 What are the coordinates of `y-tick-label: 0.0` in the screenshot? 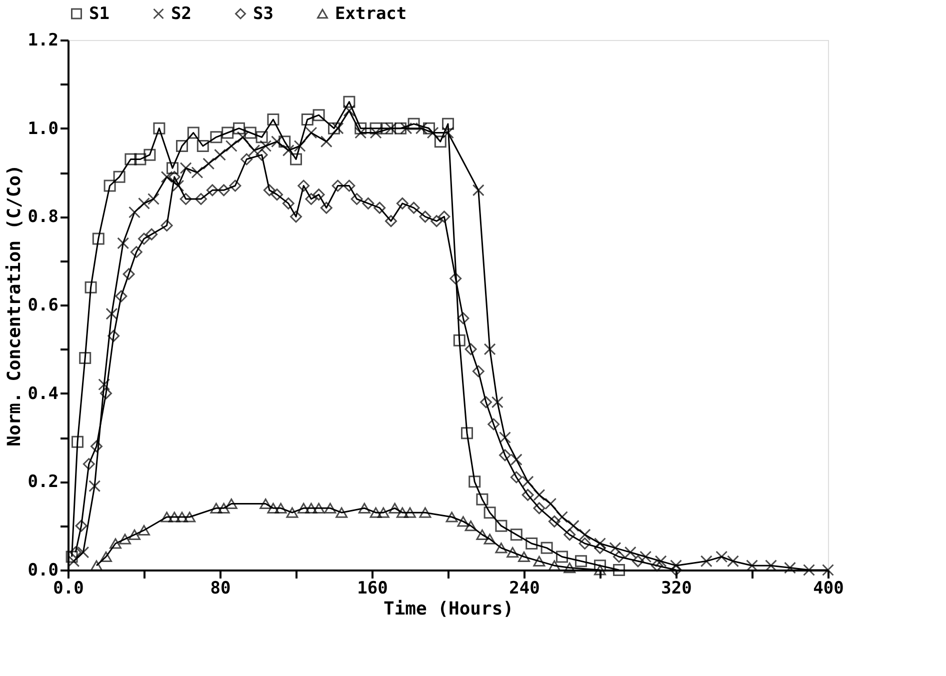 It's located at (43, 570).